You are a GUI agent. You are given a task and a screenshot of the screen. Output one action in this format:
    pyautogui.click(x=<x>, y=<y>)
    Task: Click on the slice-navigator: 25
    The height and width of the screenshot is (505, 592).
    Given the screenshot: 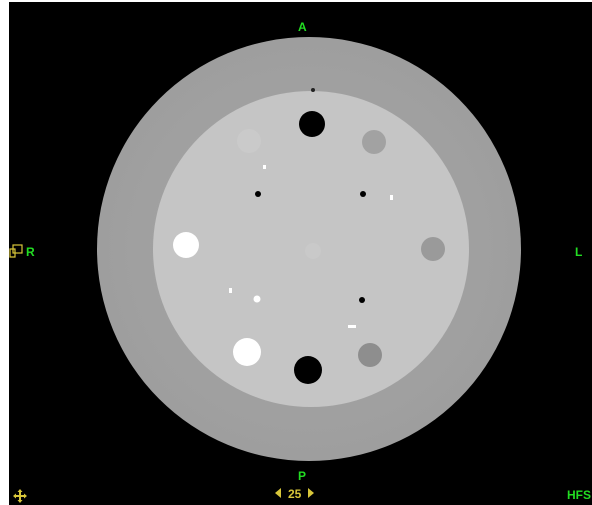 What is the action you would take?
    pyautogui.click(x=295, y=494)
    